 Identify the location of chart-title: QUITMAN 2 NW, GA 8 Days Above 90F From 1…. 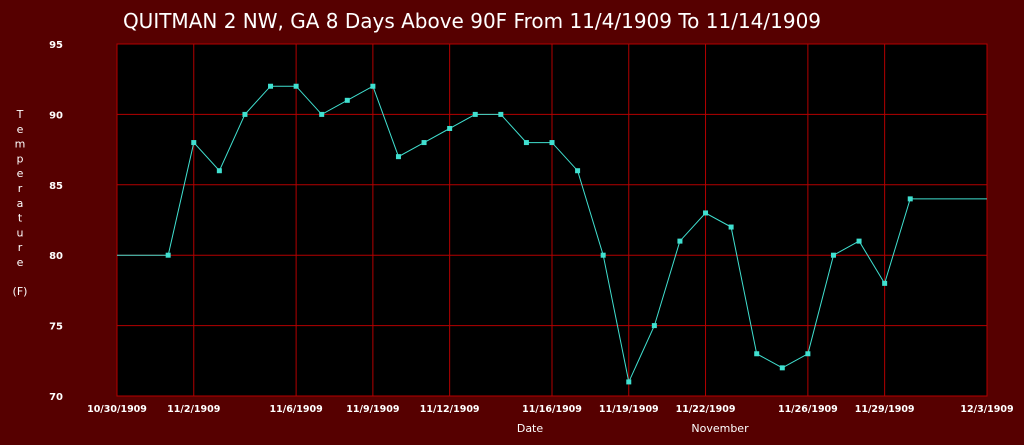
(472, 21).